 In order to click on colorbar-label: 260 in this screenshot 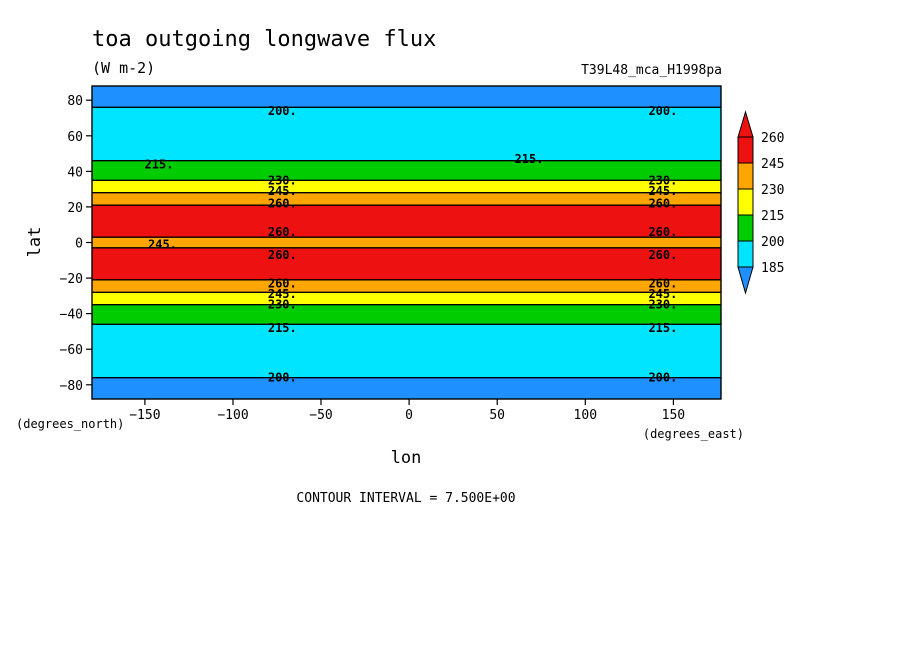, I will do `click(772, 138)`.